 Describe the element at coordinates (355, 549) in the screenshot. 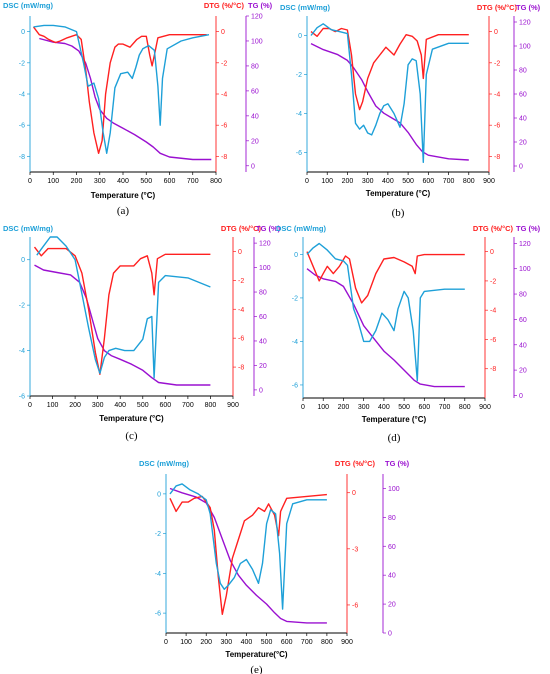

I see `dtg-tick-label: -3` at that location.